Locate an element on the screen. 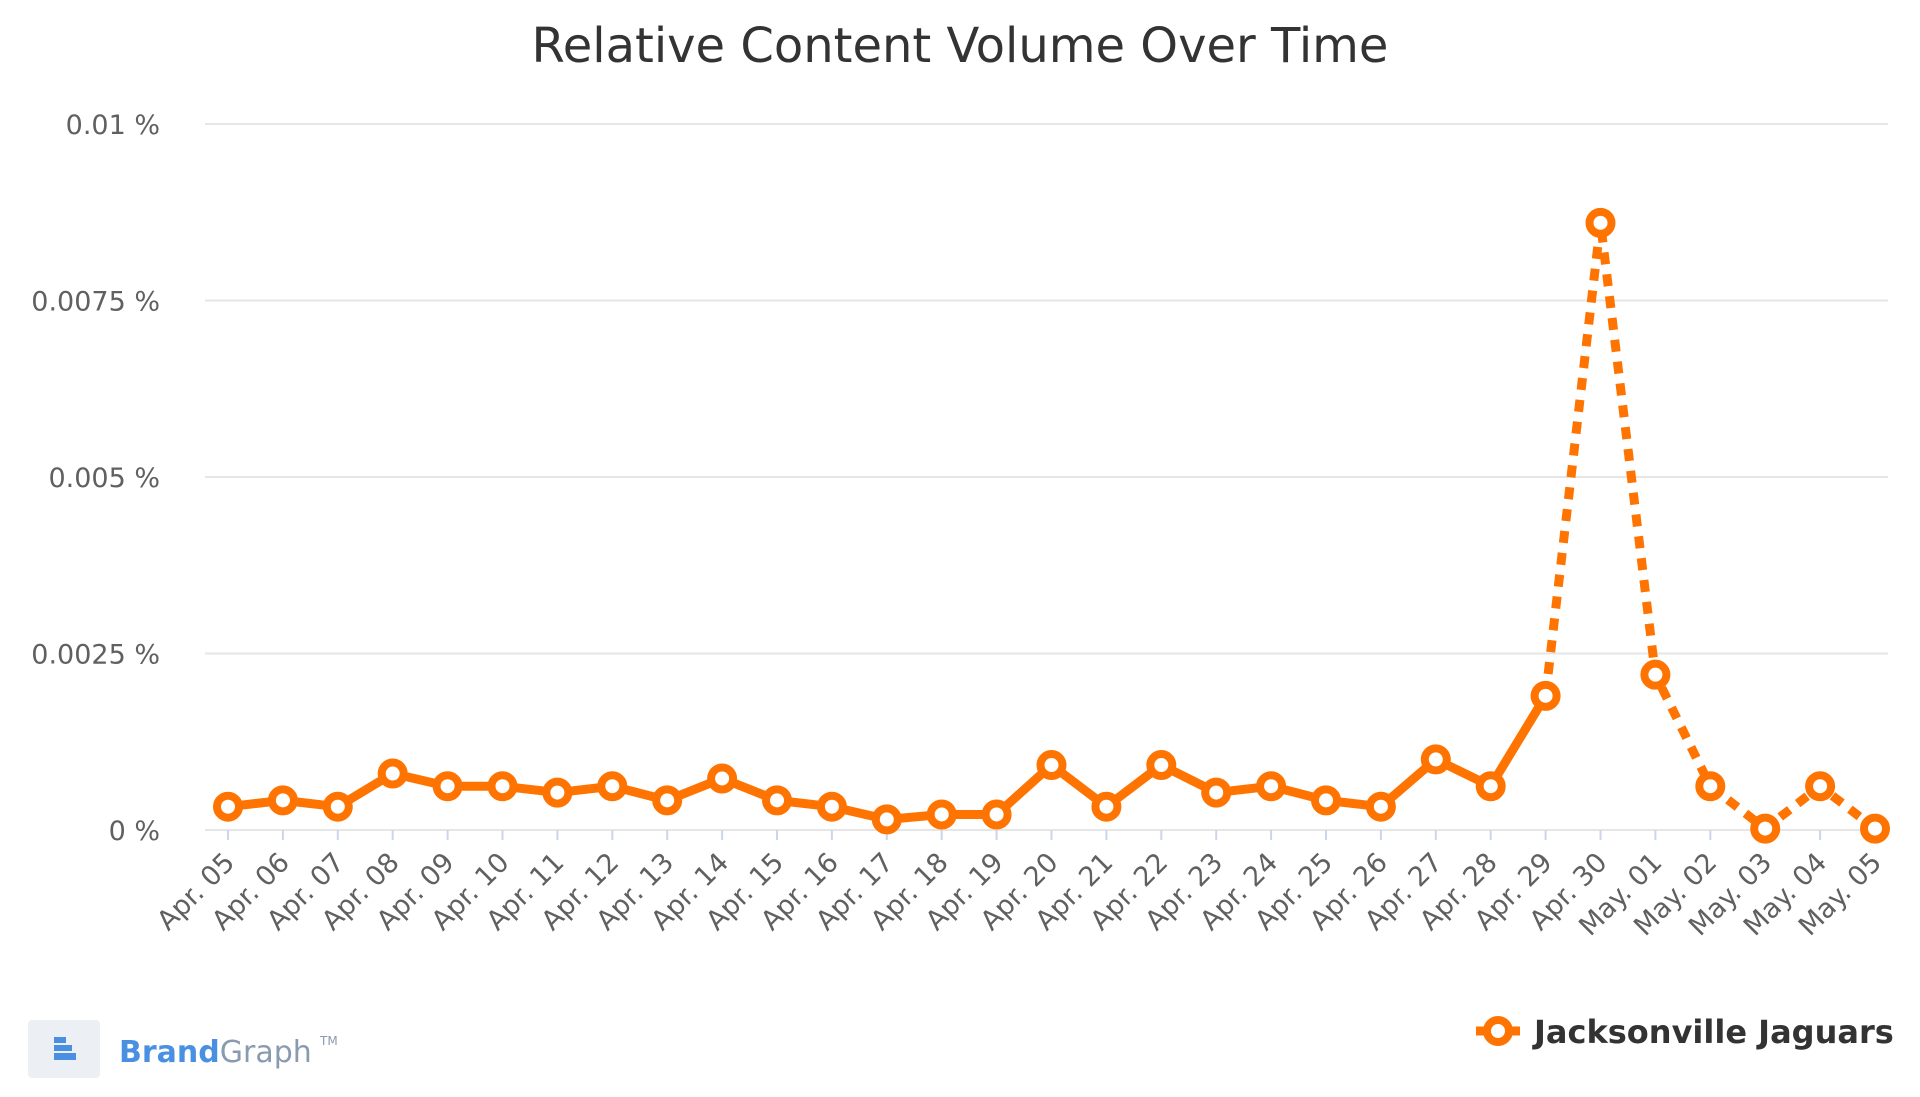  brand-tm: TM is located at coordinates (328, 1041).